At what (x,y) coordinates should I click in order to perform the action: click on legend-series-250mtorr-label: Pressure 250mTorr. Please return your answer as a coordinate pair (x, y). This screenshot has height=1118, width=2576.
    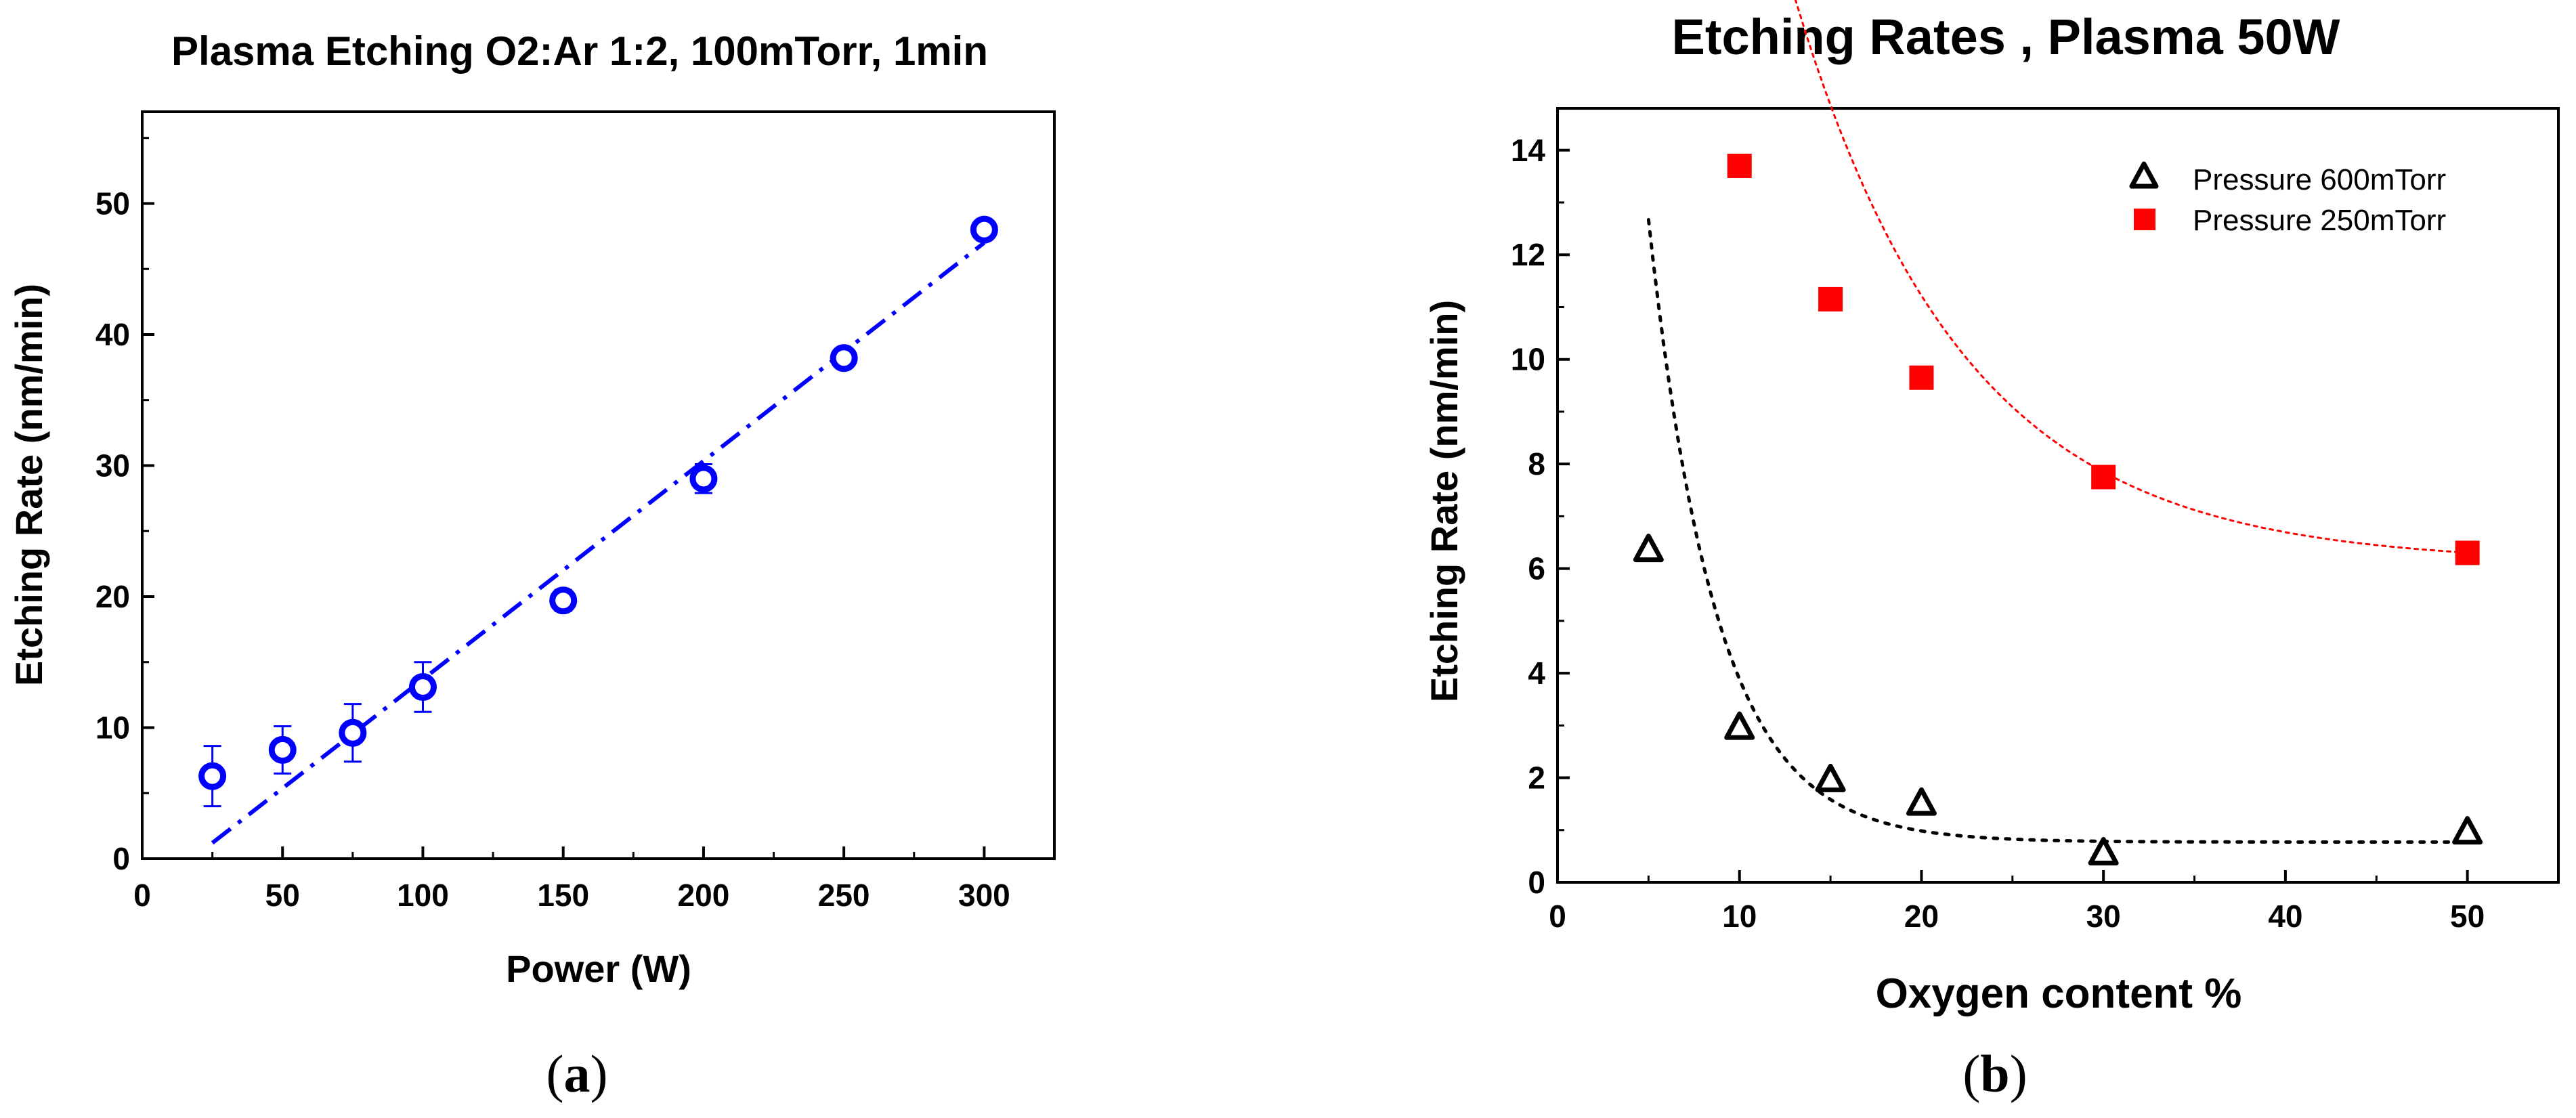
    Looking at the image, I should click on (2319, 220).